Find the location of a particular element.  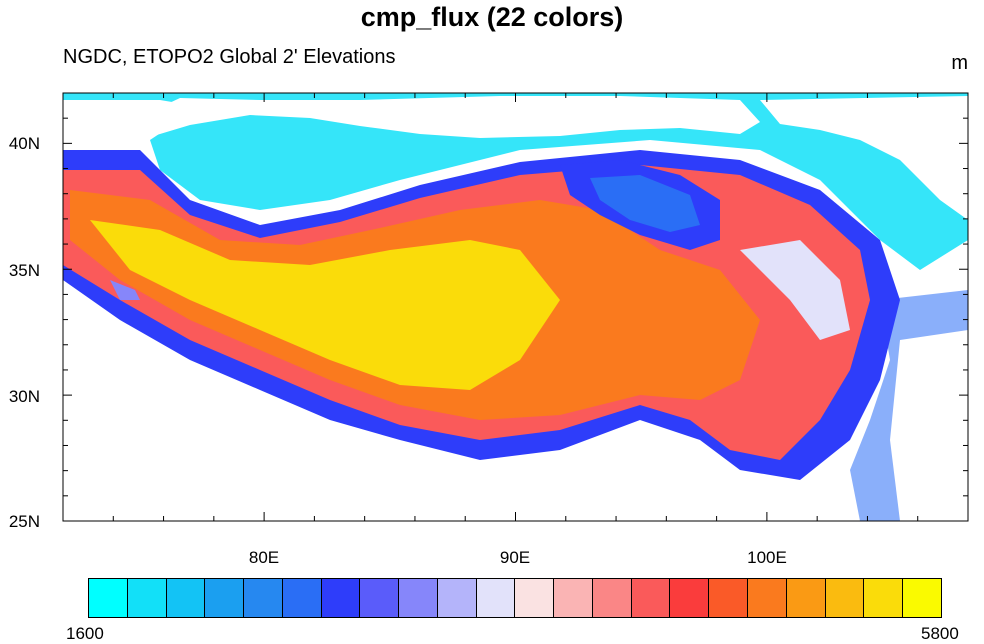

lat-label-25n: 25N is located at coordinates (24, 521).